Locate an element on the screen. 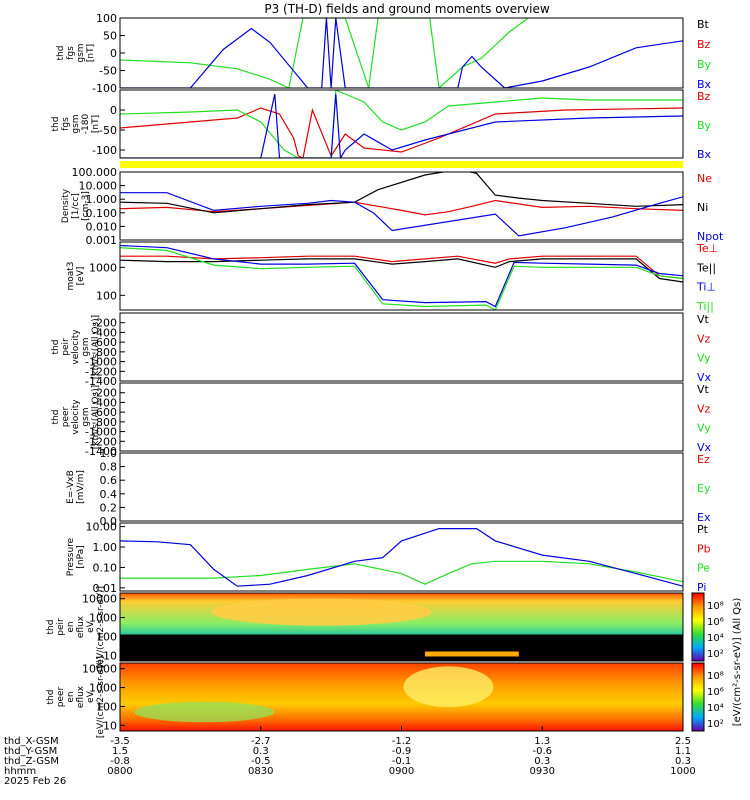 The width and height of the screenshot is (750, 800). y-tick-label: 0 is located at coordinates (113, 110).